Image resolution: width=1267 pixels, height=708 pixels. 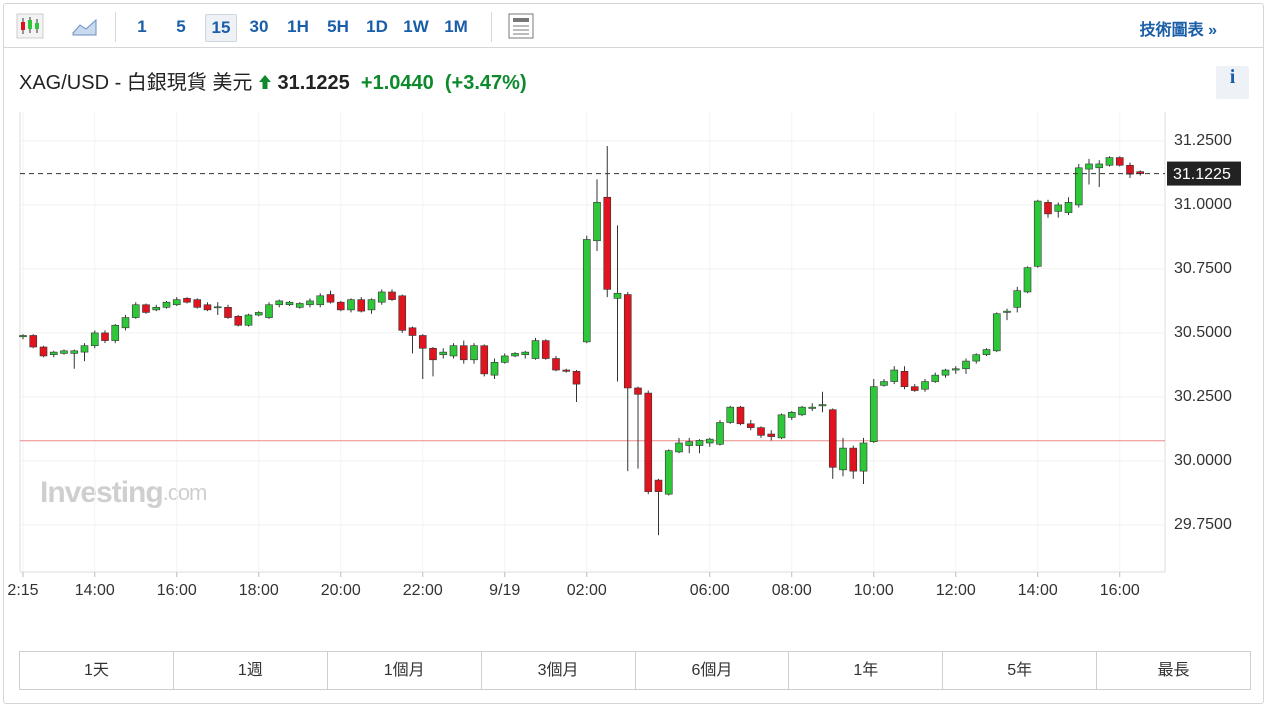 I want to click on interval-button: 1, so click(x=142, y=26).